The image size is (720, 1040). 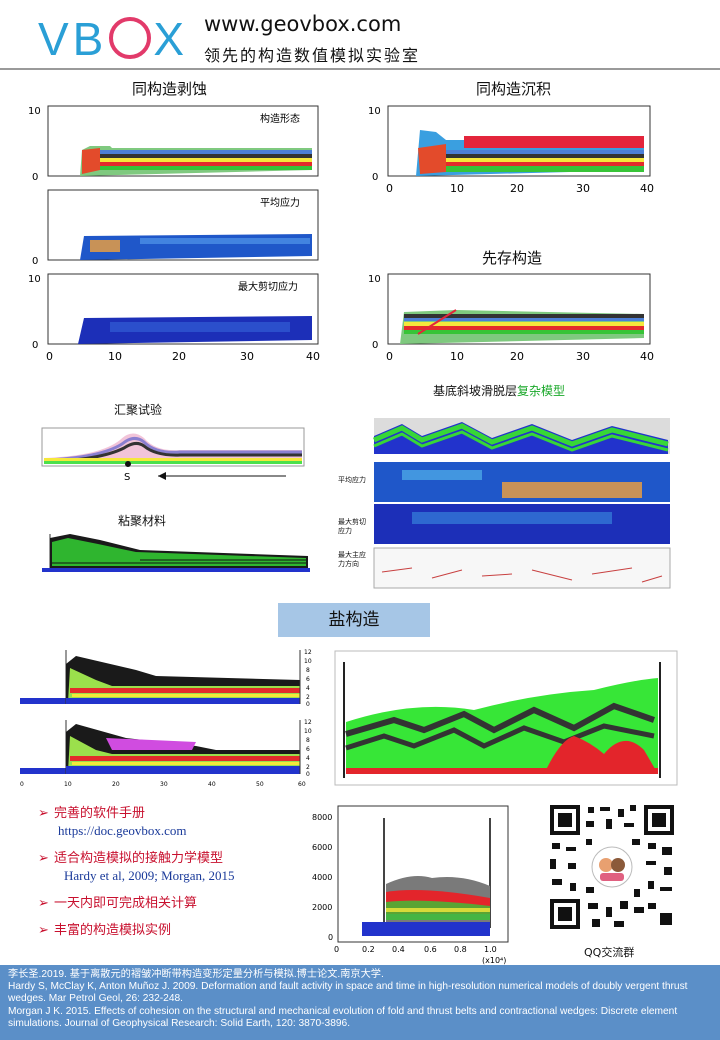 I want to click on avatar-icon, so click(x=606, y=865).